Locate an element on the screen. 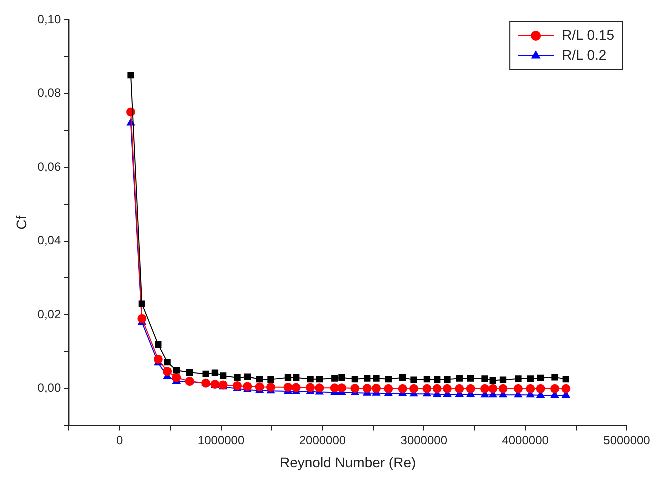 Image resolution: width=657 pixels, height=486 pixels. y-tick-label: 0,04 is located at coordinates (50, 241).